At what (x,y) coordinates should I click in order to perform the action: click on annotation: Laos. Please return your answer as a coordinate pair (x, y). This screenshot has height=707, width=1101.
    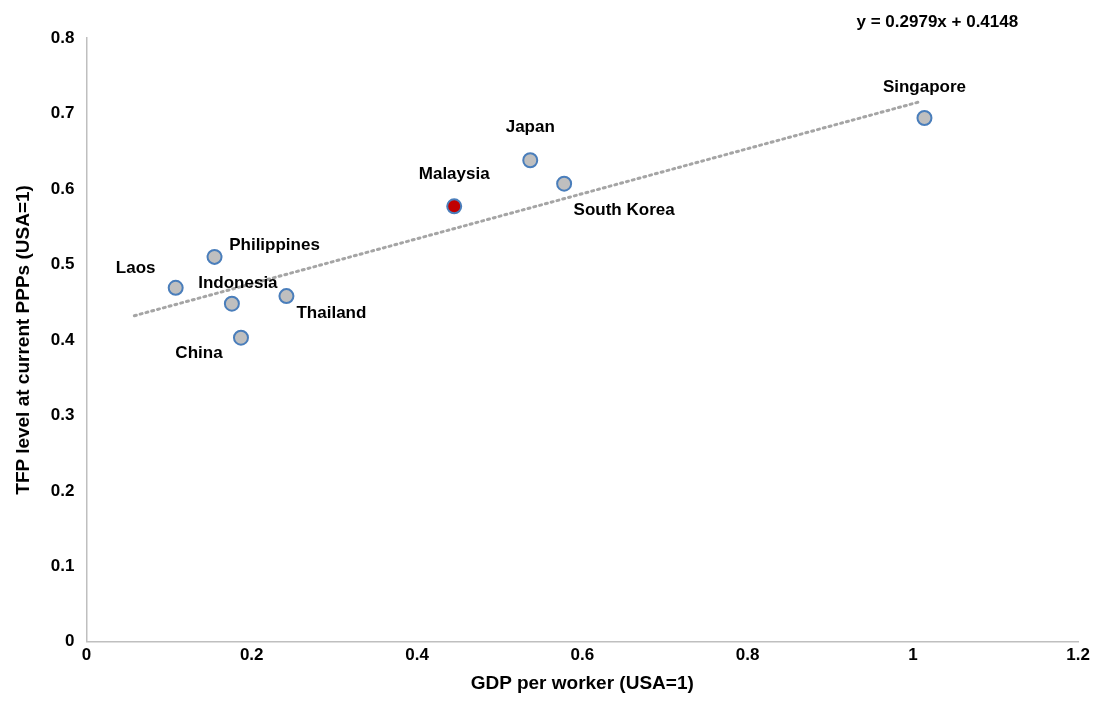
    Looking at the image, I should click on (135, 267).